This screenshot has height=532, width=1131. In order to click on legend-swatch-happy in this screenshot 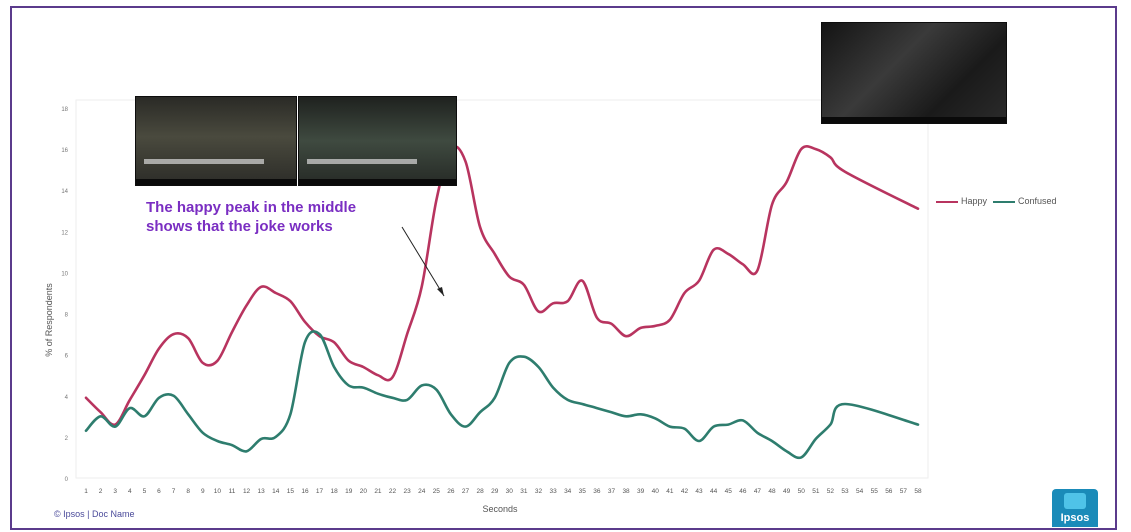, I will do `click(947, 201)`.